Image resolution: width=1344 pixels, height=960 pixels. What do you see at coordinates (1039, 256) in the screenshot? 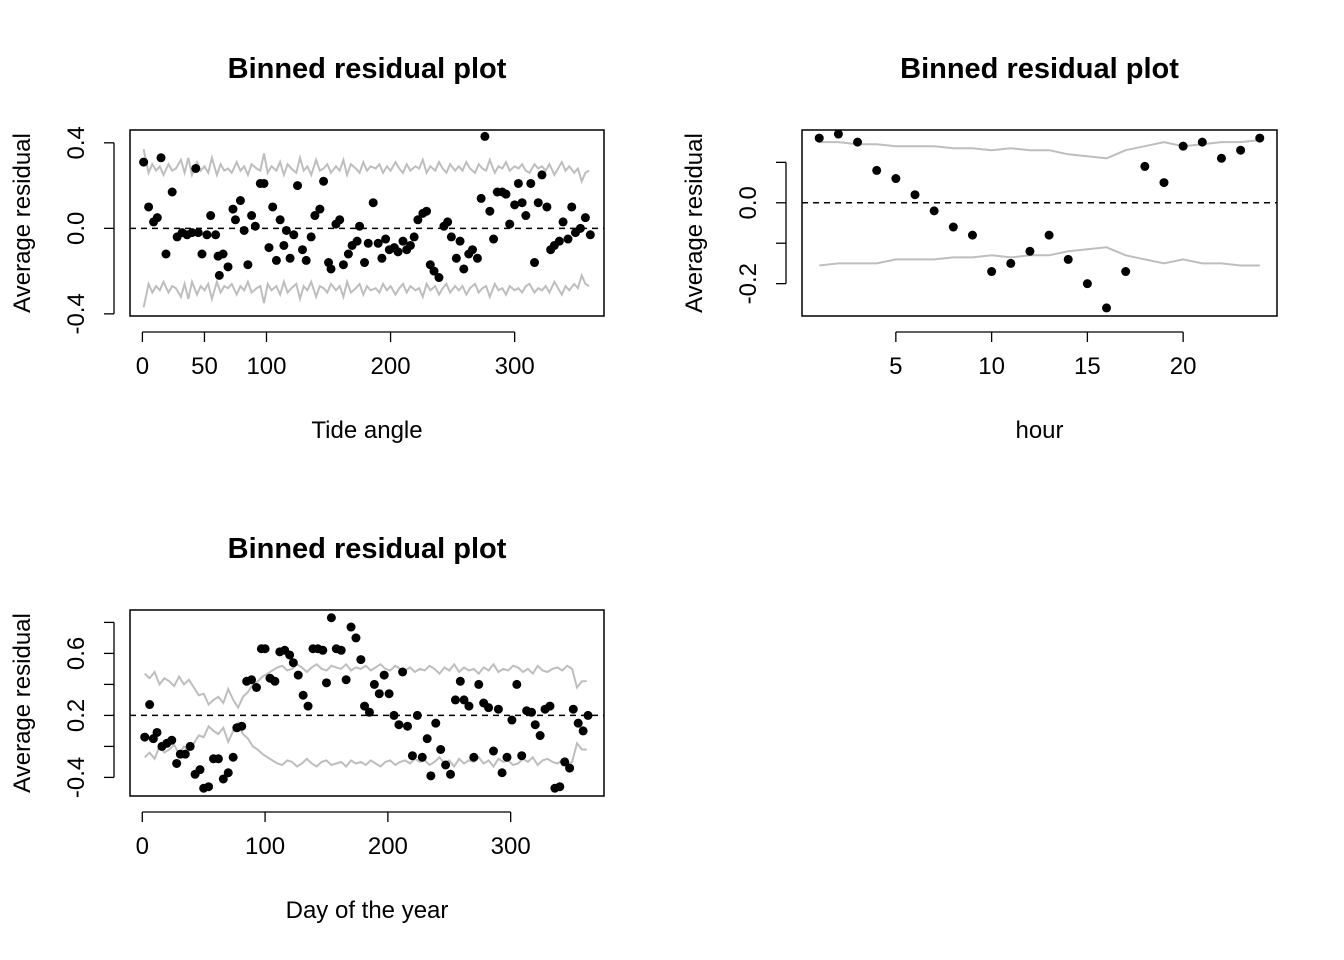
I see `lower-bound-line` at bounding box center [1039, 256].